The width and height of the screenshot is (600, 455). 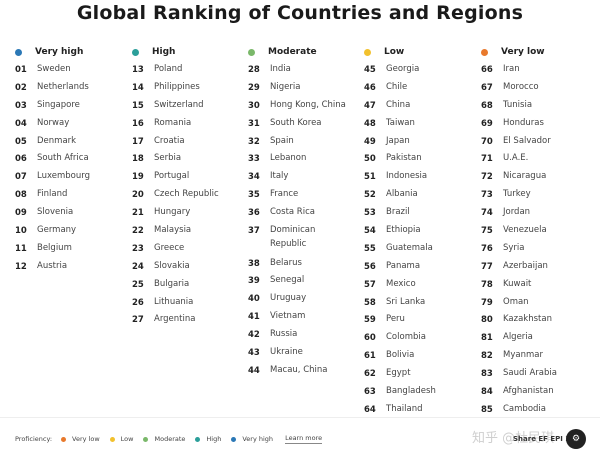 I want to click on country-name: Lebanon, so click(x=288, y=158).